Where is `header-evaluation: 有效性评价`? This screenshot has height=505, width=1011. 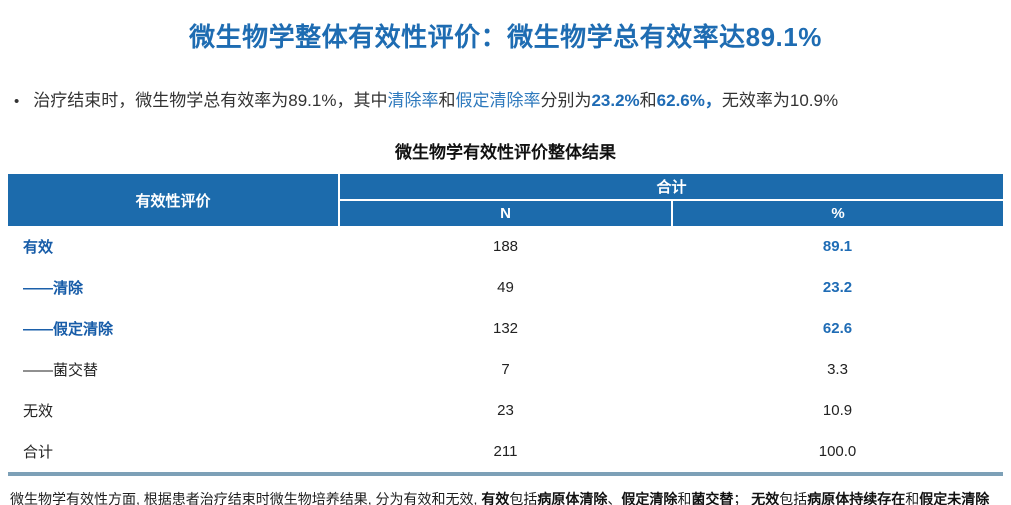 header-evaluation: 有效性评价 is located at coordinates (174, 200).